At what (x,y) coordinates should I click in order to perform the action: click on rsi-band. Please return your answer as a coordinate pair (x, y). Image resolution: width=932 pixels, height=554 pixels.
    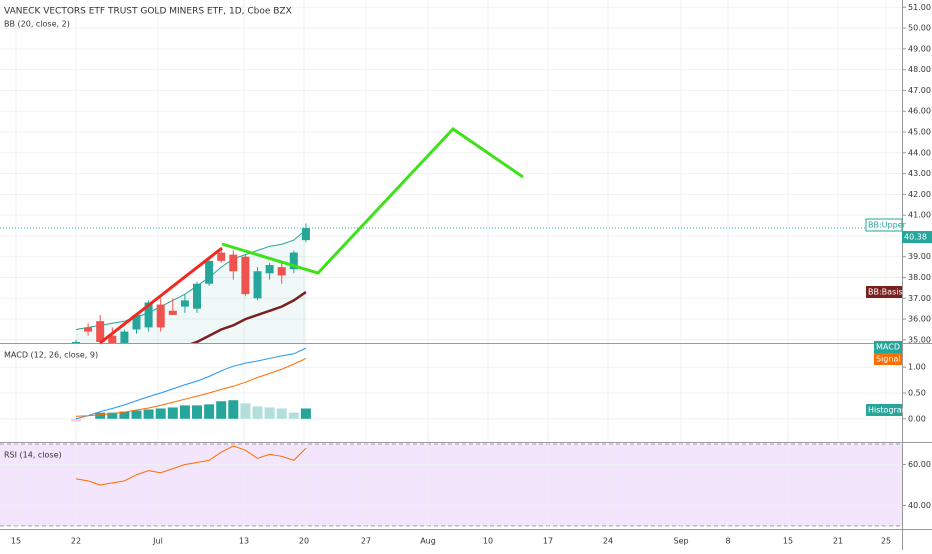
    Looking at the image, I should click on (451, 485).